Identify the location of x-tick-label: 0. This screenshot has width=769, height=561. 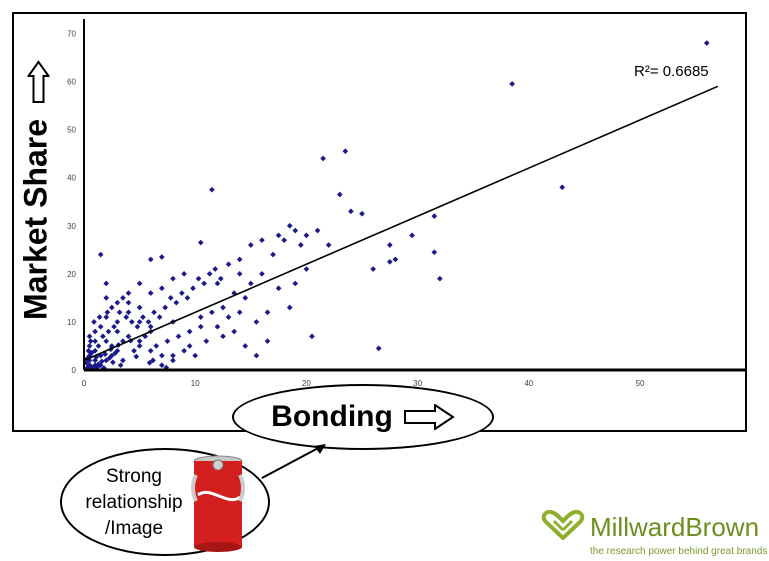
(84, 383).